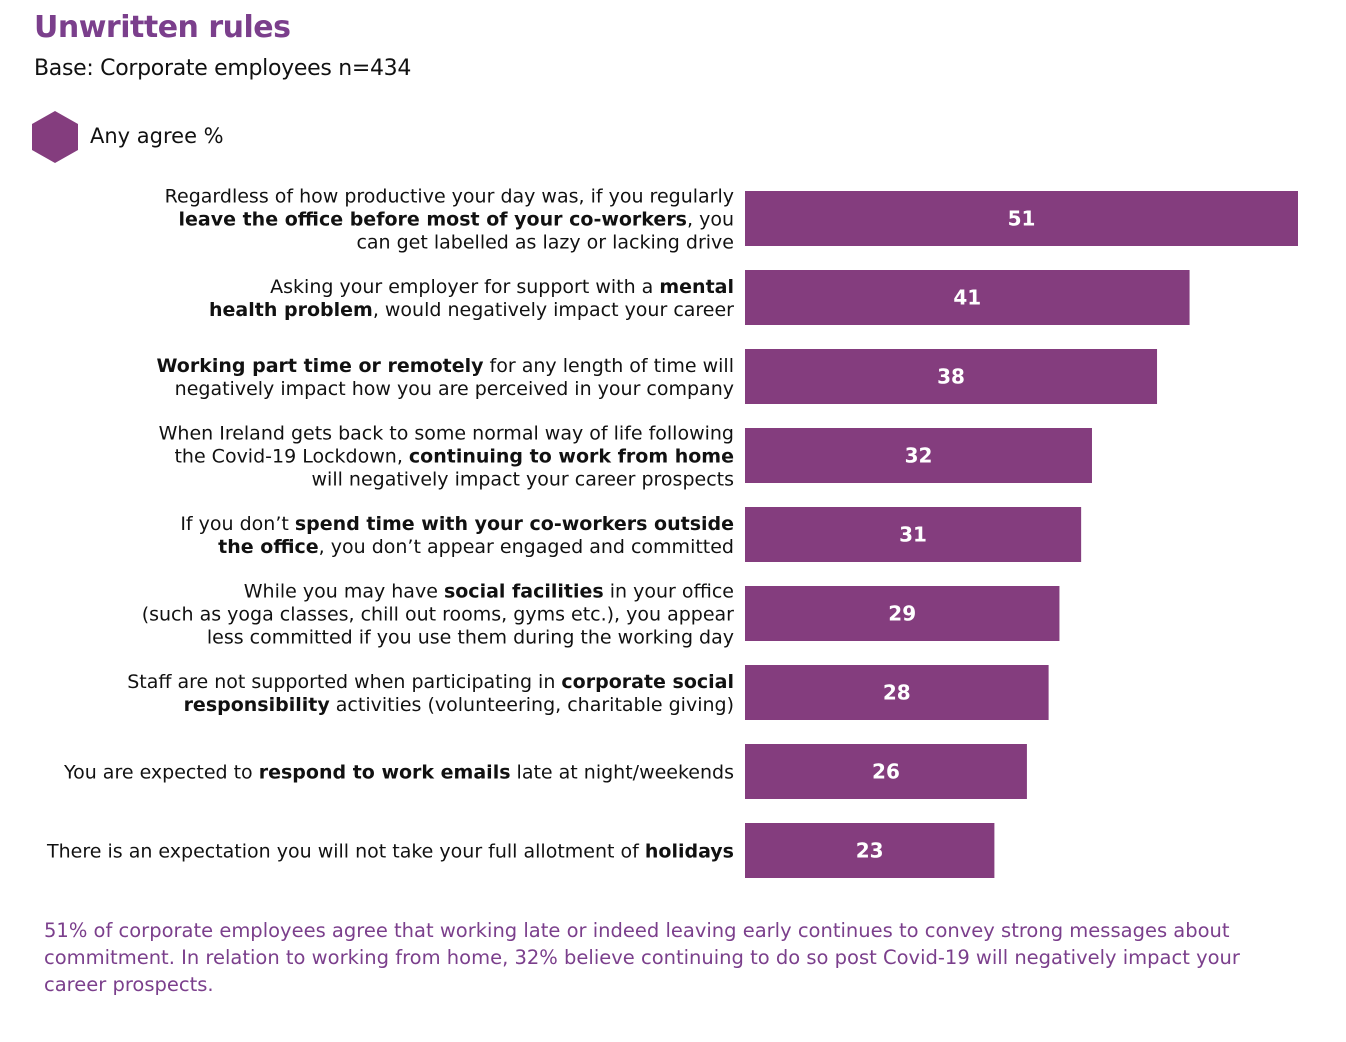  I want to click on bar-value-label: 26, so click(886, 772).